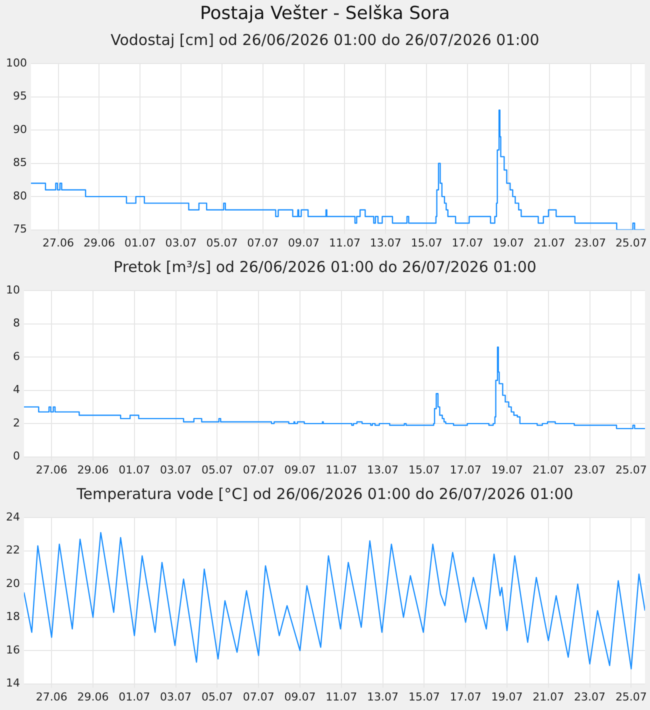 The height and width of the screenshot is (710, 650). I want to click on y-tick-label: 100, so click(16, 63).